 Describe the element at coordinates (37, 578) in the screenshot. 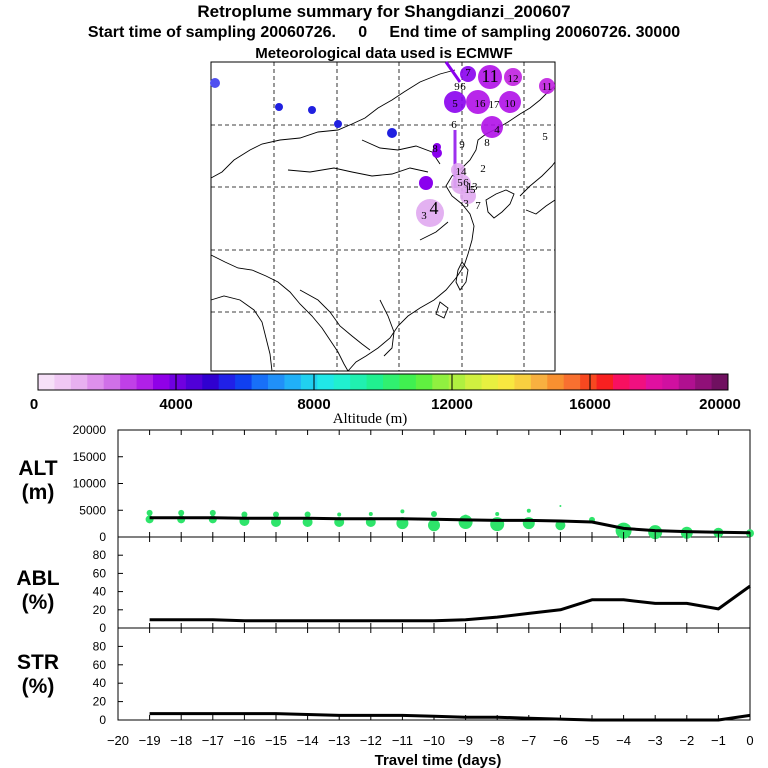

I see `abl-label: ABL` at that location.